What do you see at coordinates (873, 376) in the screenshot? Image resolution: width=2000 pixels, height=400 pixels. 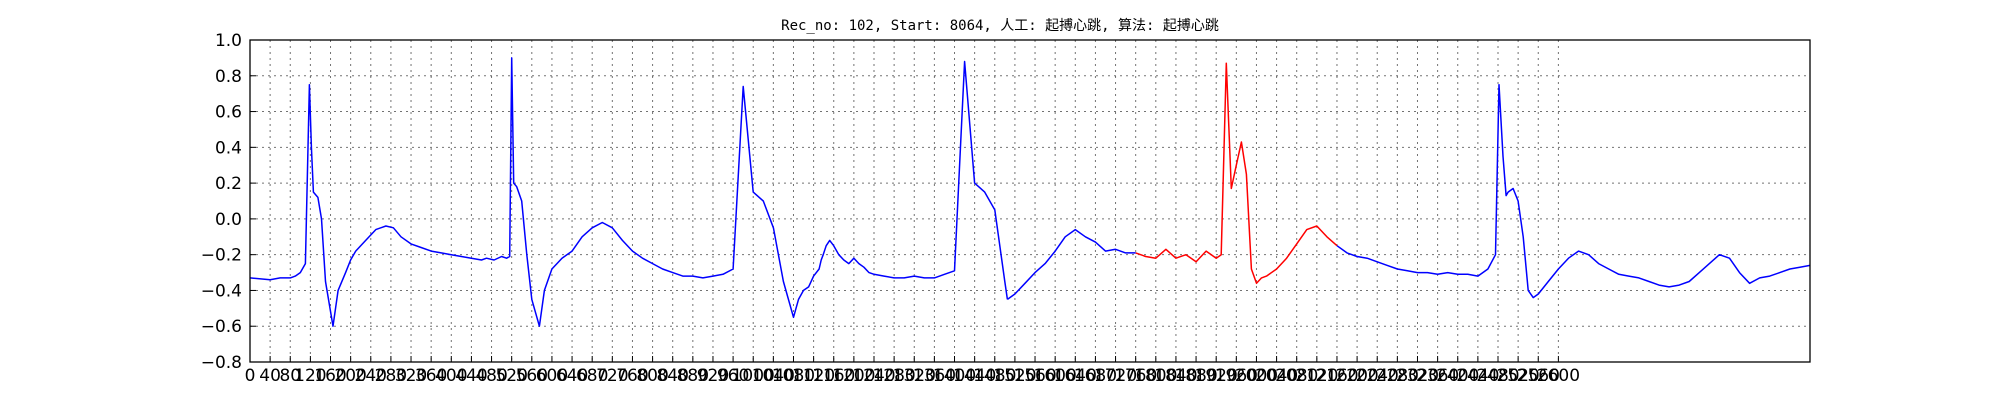 I see `x-tick-label: 1240` at bounding box center [873, 376].